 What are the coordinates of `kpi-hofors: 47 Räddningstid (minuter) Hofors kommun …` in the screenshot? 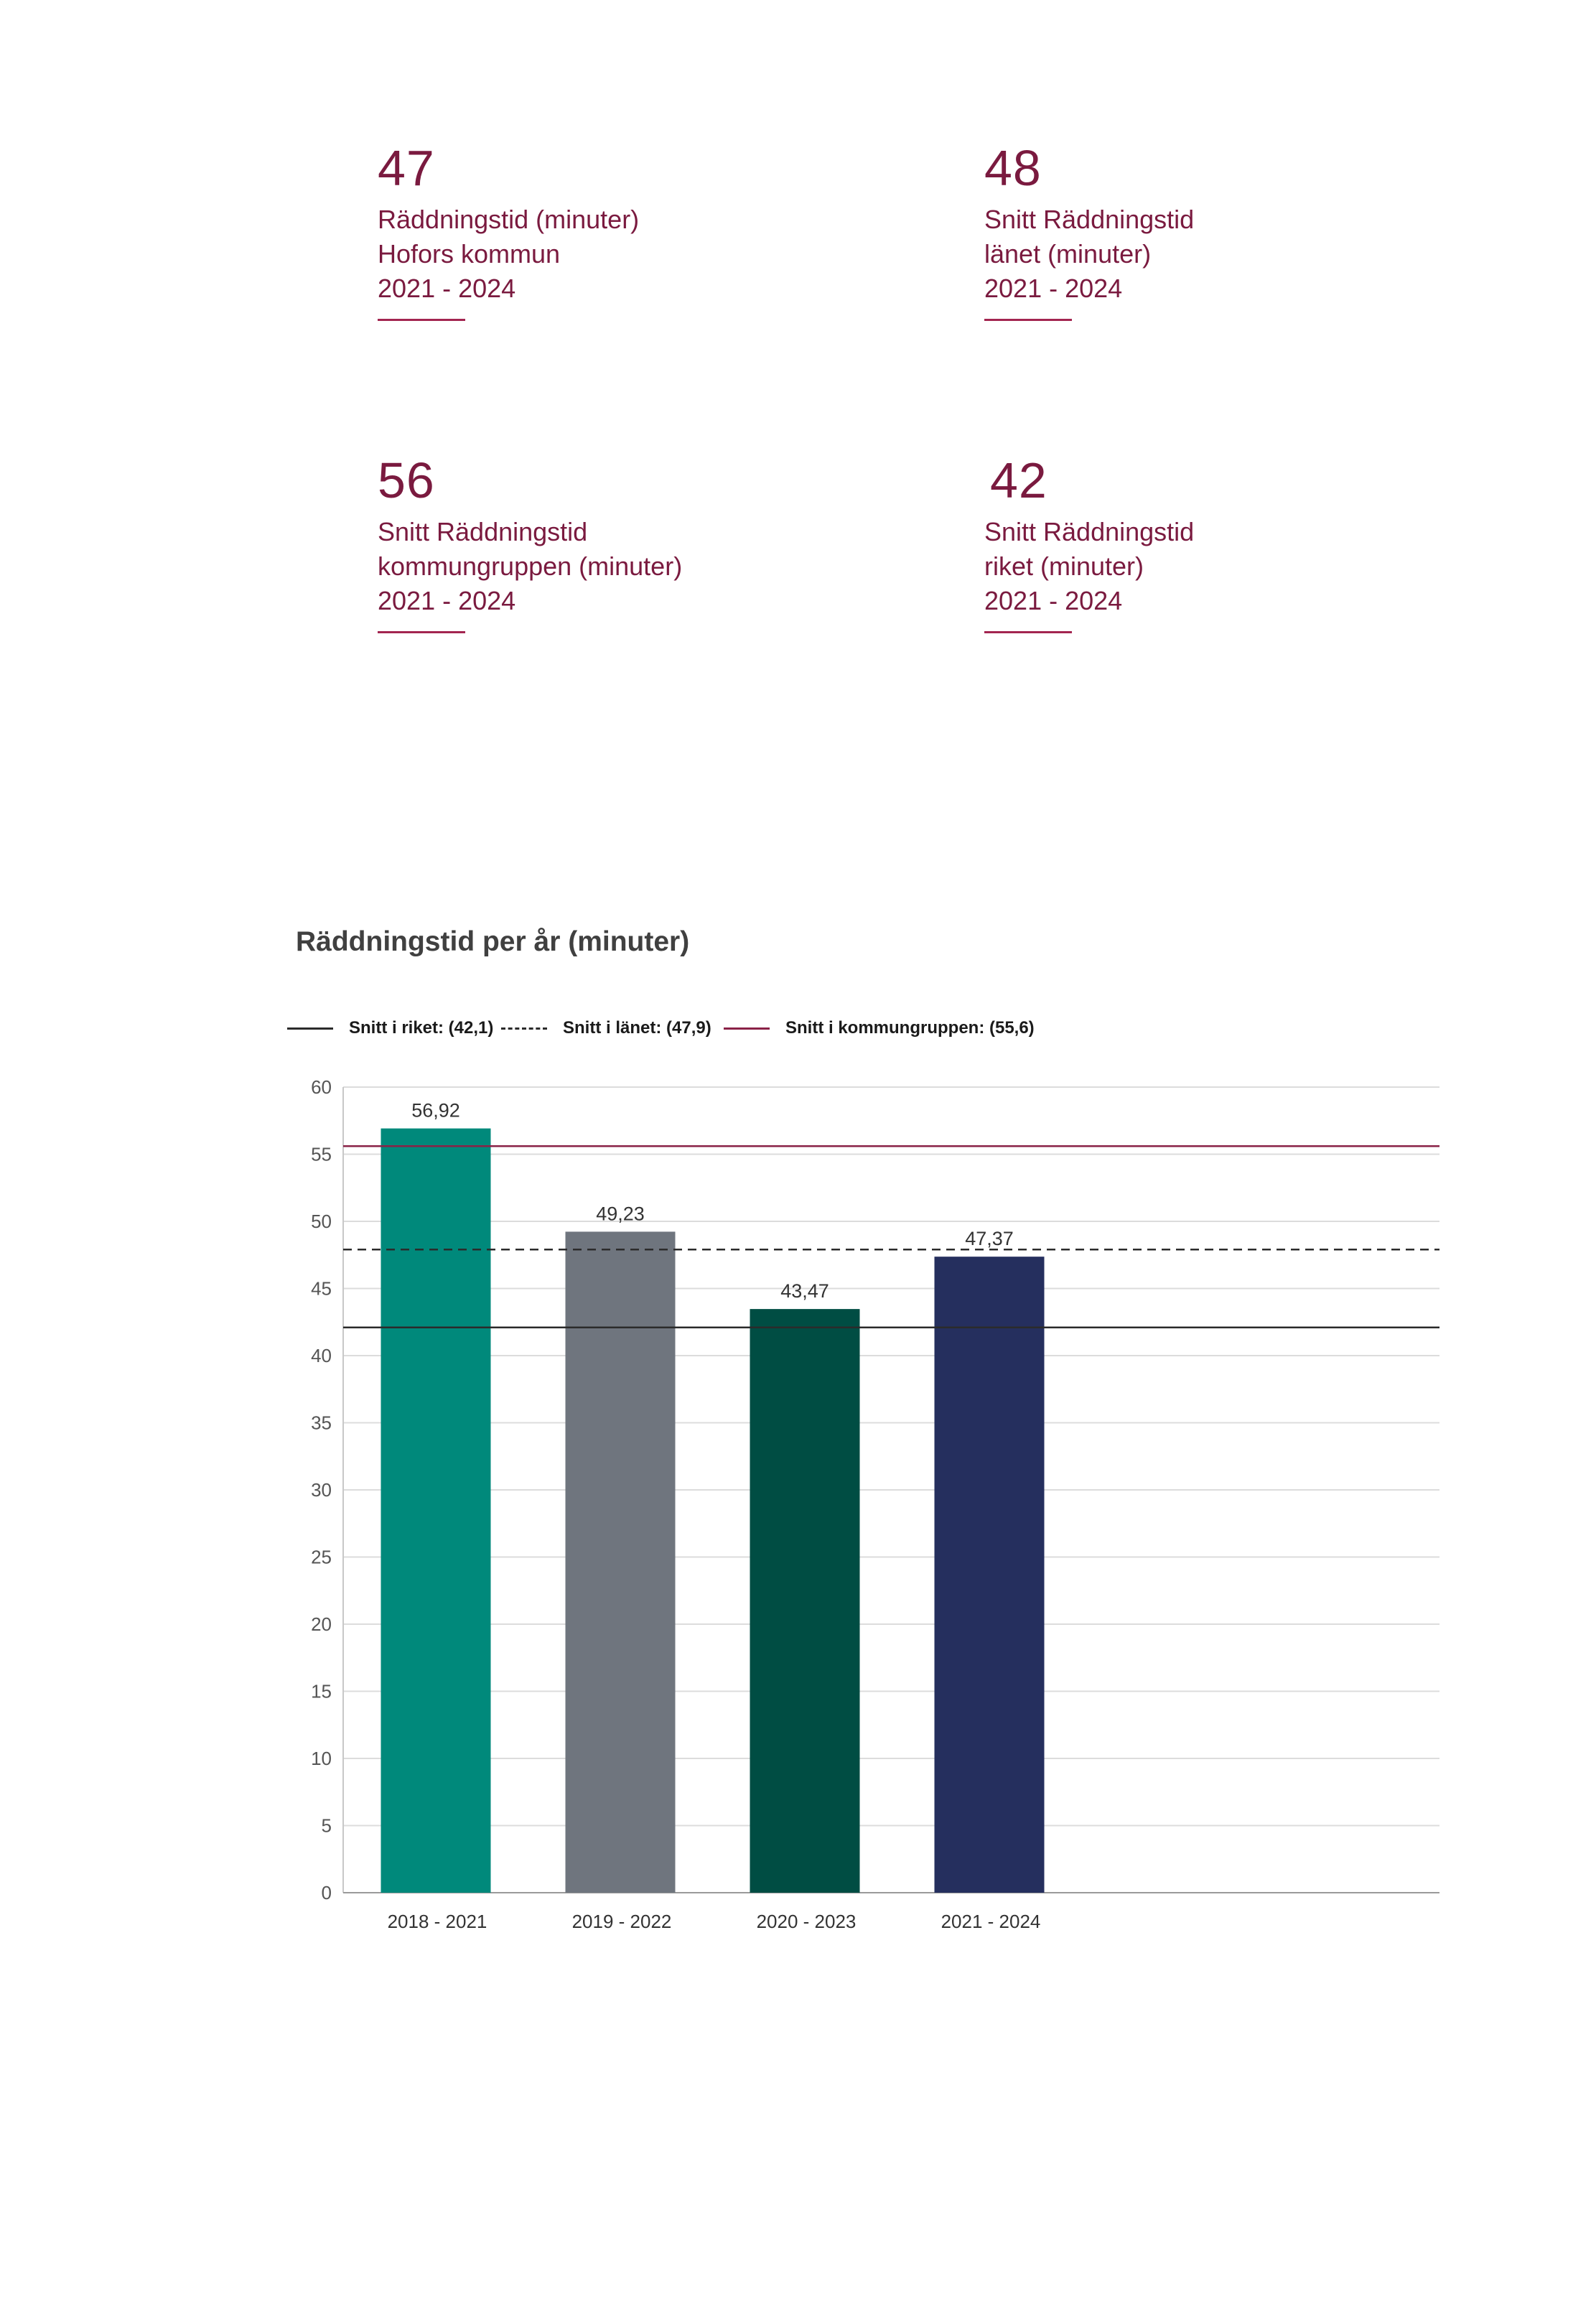 It's located at (629, 231).